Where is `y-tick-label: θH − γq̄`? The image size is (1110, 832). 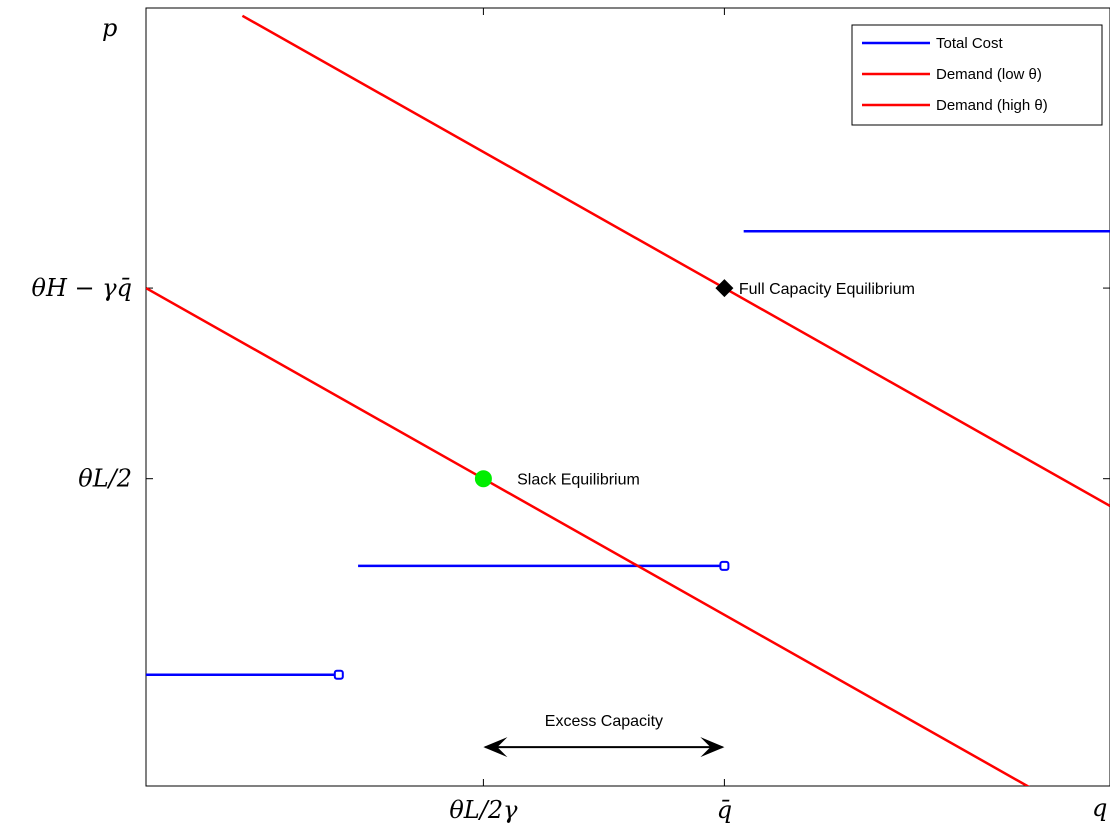
y-tick-label: θH − γq̄ is located at coordinates (82, 288).